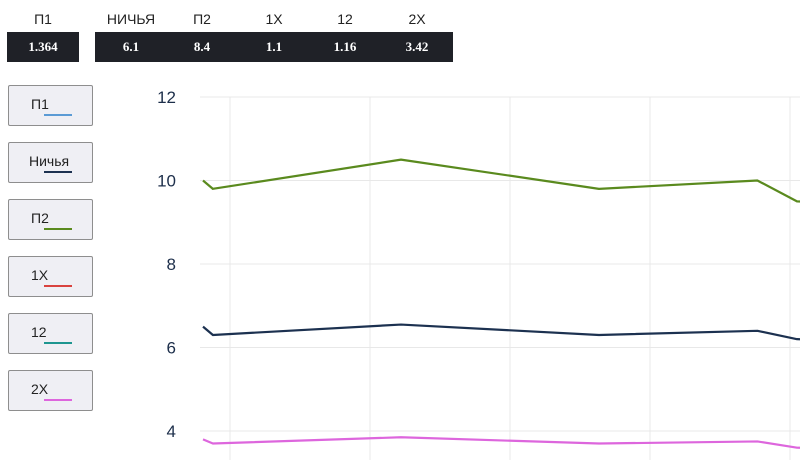 This screenshot has height=460, width=800. Describe the element at coordinates (50, 219) in the screenshot. I see `legend-button-p2: П2` at that location.